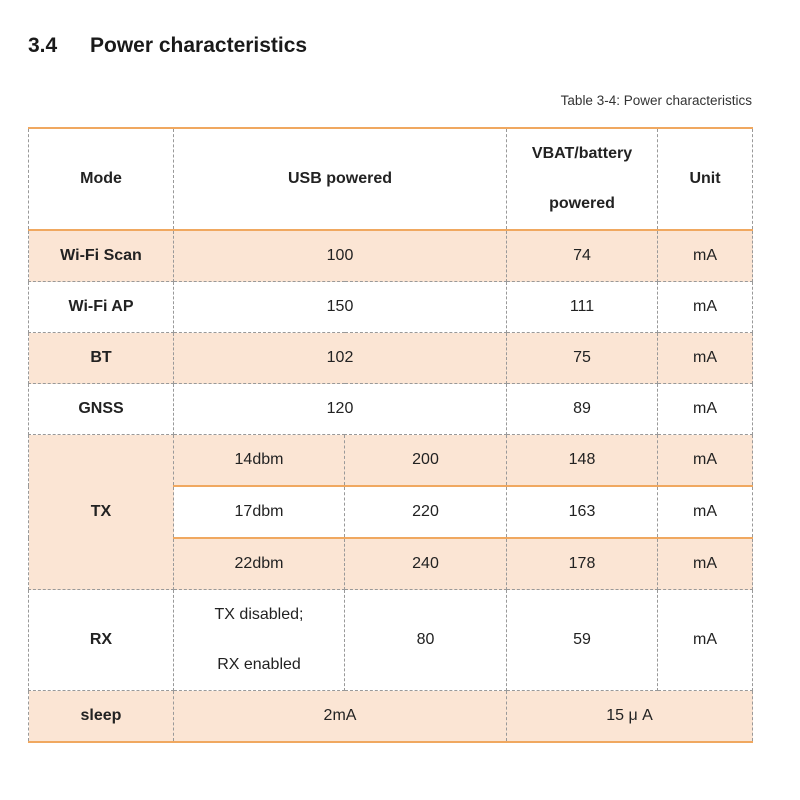 The width and height of the screenshot is (800, 800). What do you see at coordinates (340, 255) in the screenshot?
I see `usb-cell: 100` at bounding box center [340, 255].